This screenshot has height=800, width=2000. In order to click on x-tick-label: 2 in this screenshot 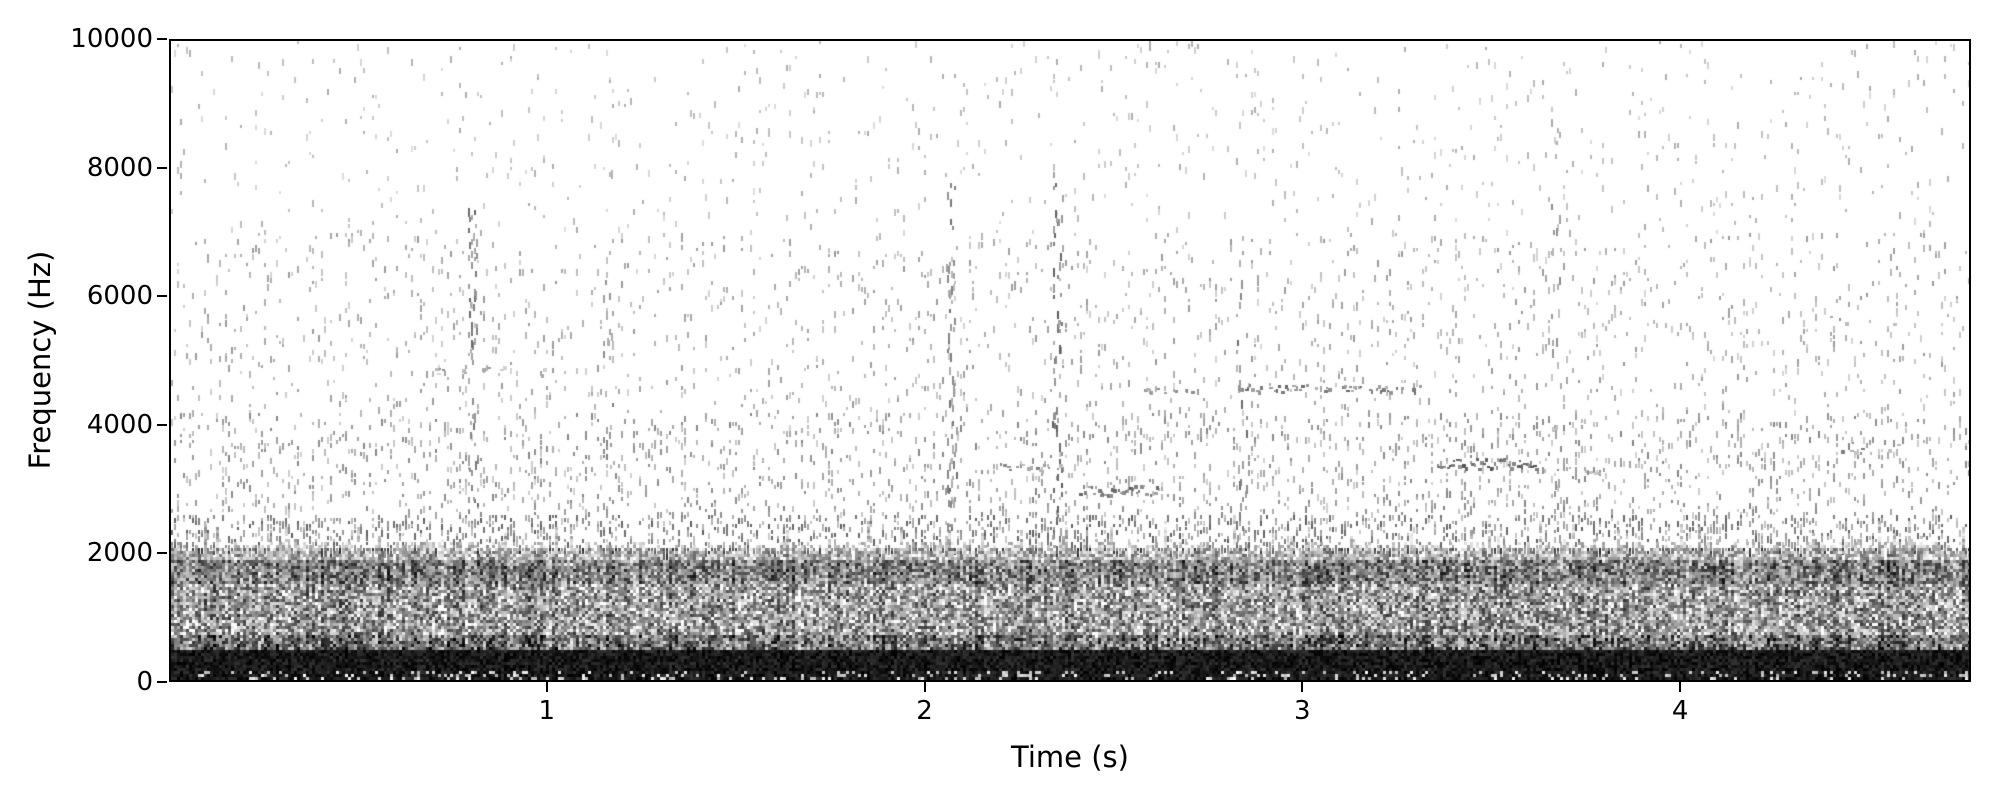, I will do `click(924, 711)`.